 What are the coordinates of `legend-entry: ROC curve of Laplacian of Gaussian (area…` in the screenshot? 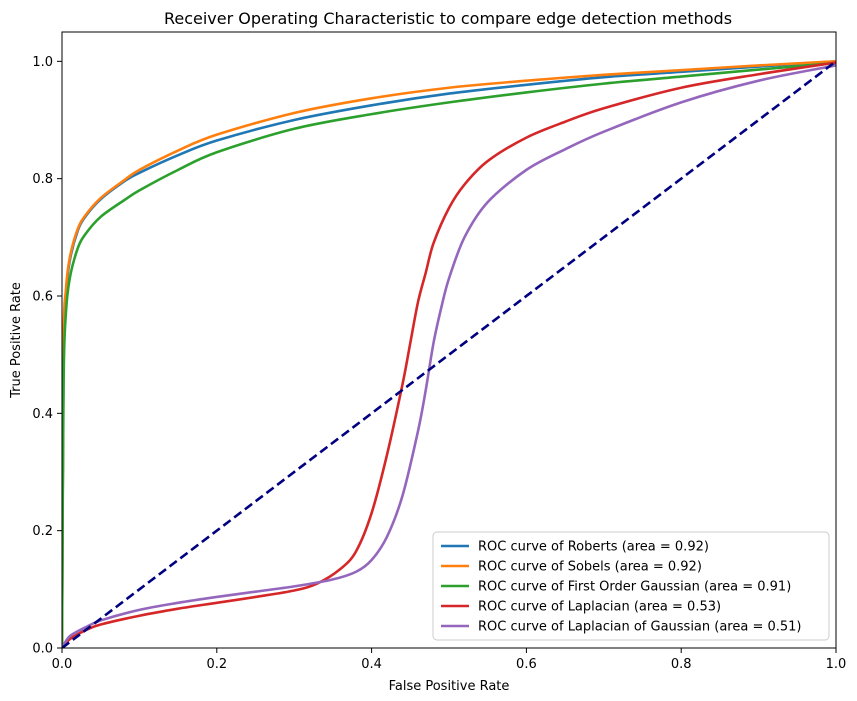 It's located at (640, 627).